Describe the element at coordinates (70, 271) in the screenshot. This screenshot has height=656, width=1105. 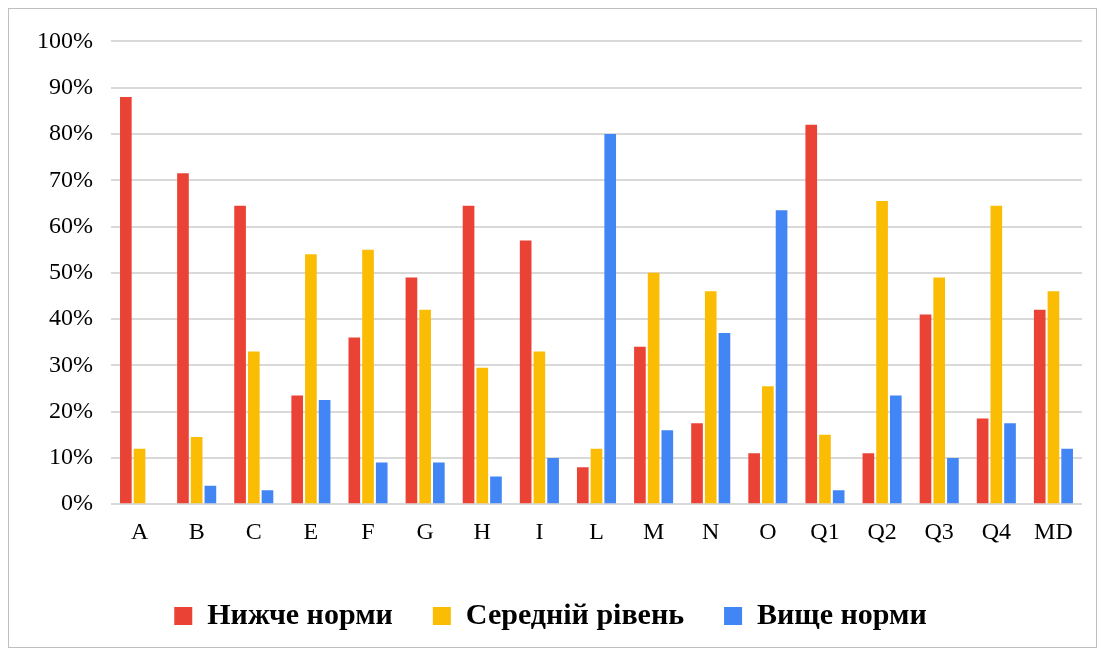
I see `y-tick-label: 50%` at that location.